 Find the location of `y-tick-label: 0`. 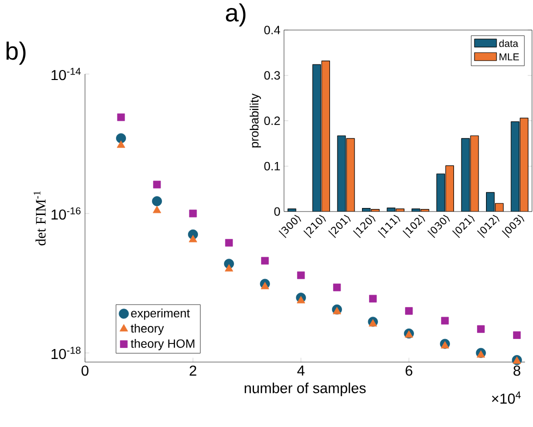

y-tick-label: 0 is located at coordinates (277, 211).